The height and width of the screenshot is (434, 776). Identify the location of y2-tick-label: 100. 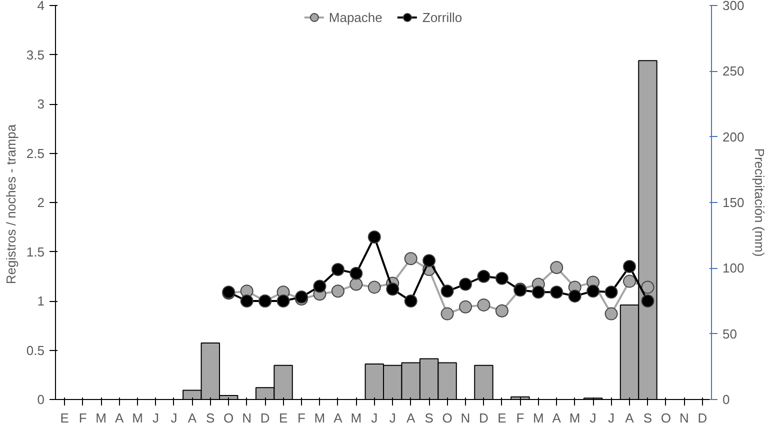
(733, 268).